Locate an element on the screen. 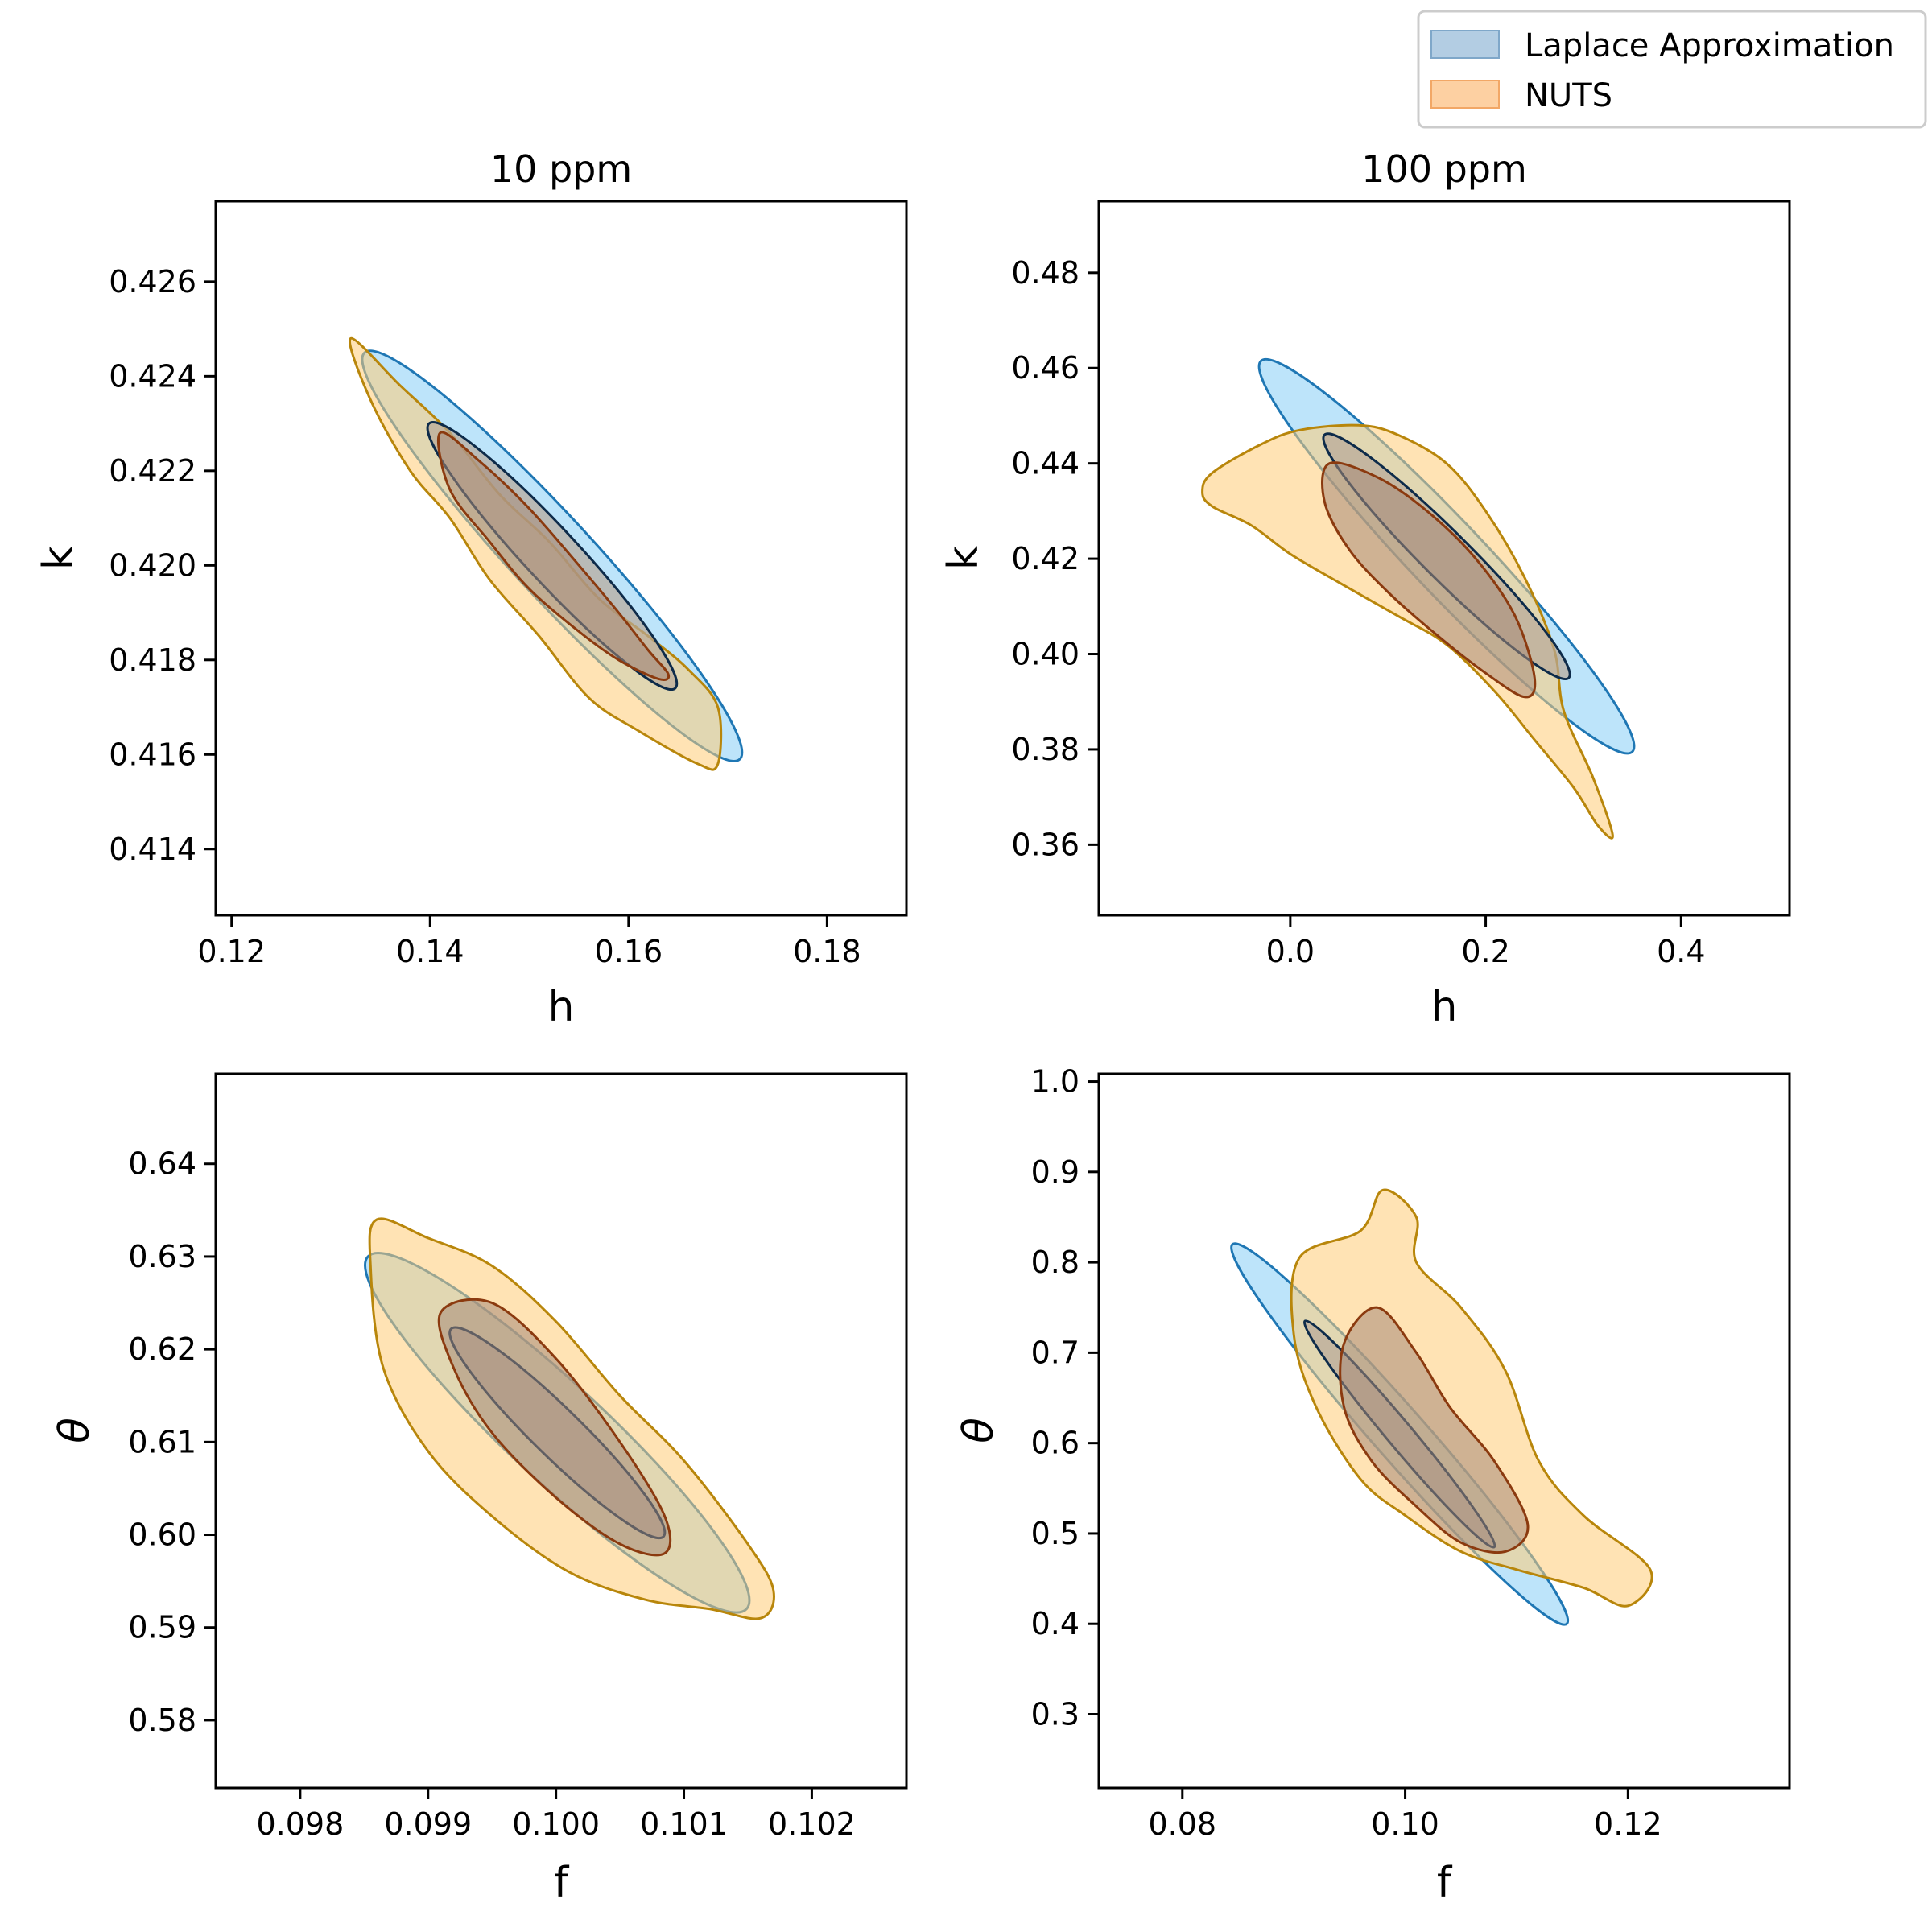 The width and height of the screenshot is (1932, 1932). y-tick-label: 0.38 is located at coordinates (1045, 749).